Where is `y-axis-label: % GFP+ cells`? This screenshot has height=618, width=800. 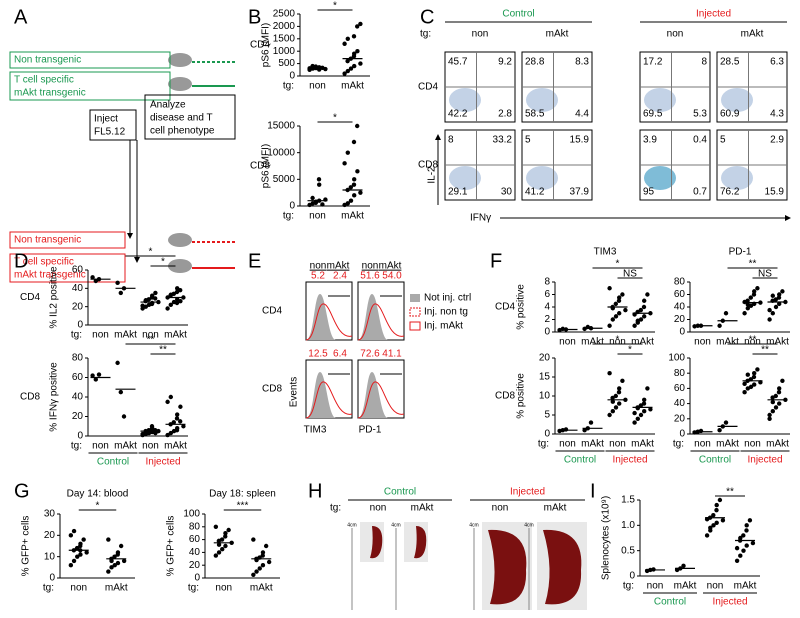 y-axis-label: % GFP+ cells is located at coordinates (26, 546).